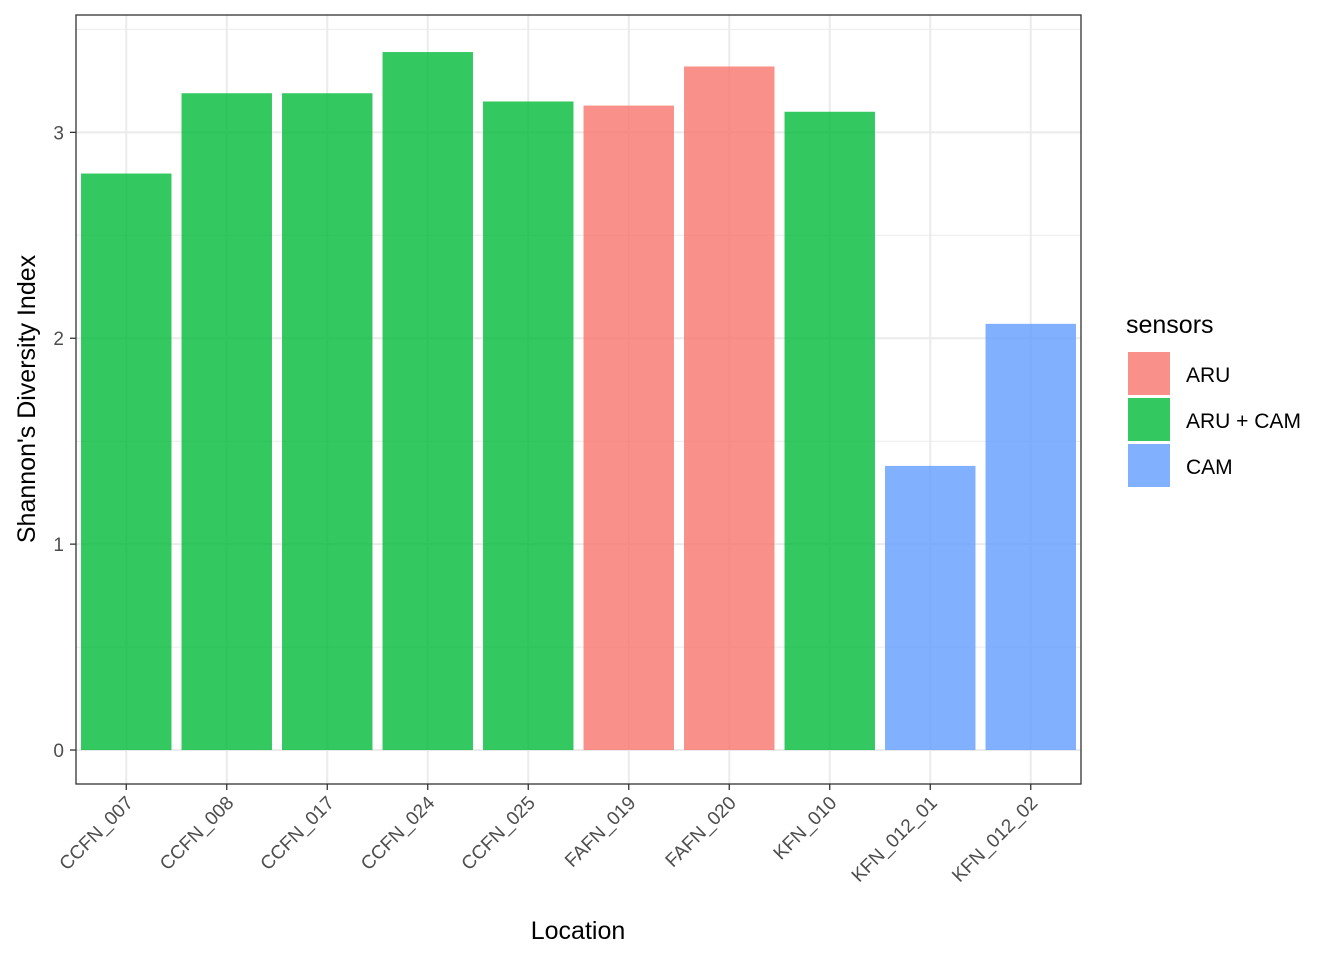 Image resolution: width=1344 pixels, height=960 pixels. Describe the element at coordinates (806, 829) in the screenshot. I see `x-tick-label: KFN_010` at that location.